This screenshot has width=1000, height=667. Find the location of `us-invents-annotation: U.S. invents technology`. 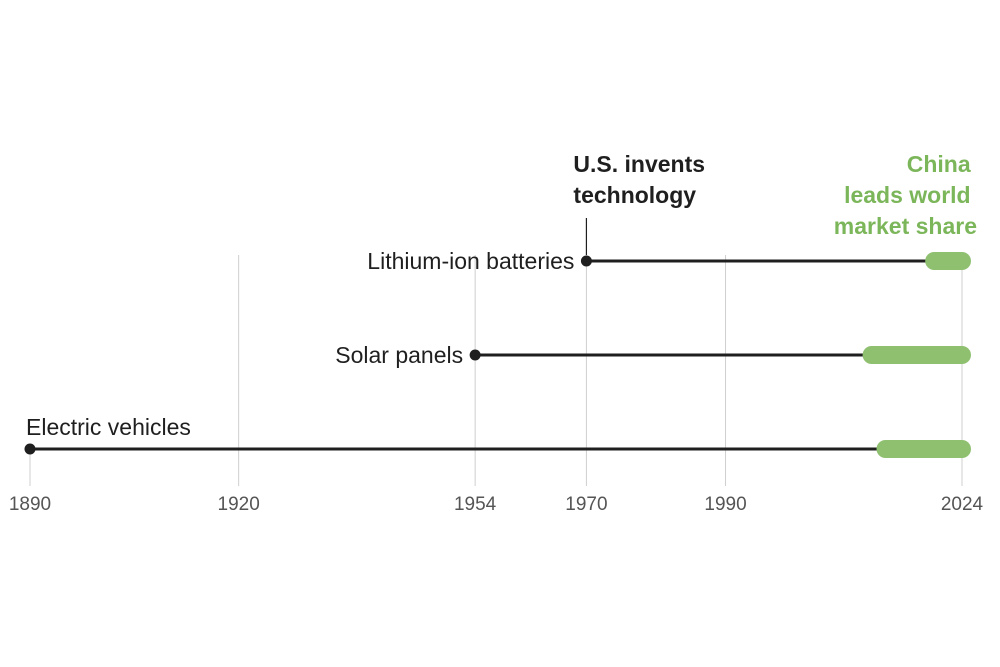

us-invents-annotation: U.S. invents technology is located at coordinates (642, 179).